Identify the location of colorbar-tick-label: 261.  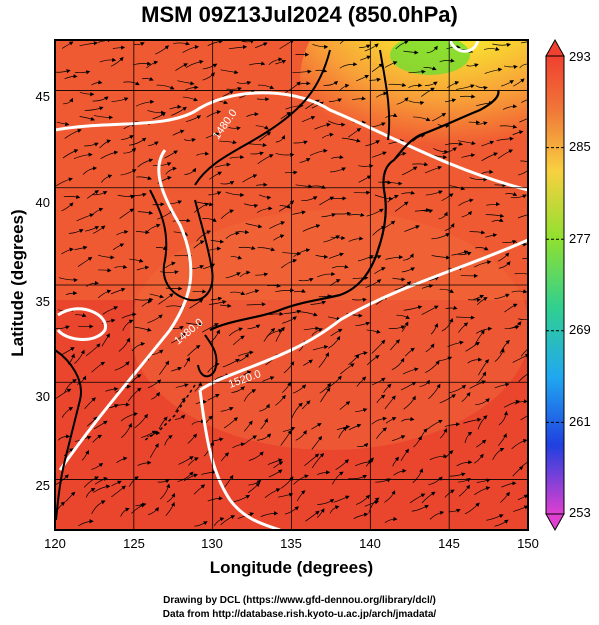
(580, 421).